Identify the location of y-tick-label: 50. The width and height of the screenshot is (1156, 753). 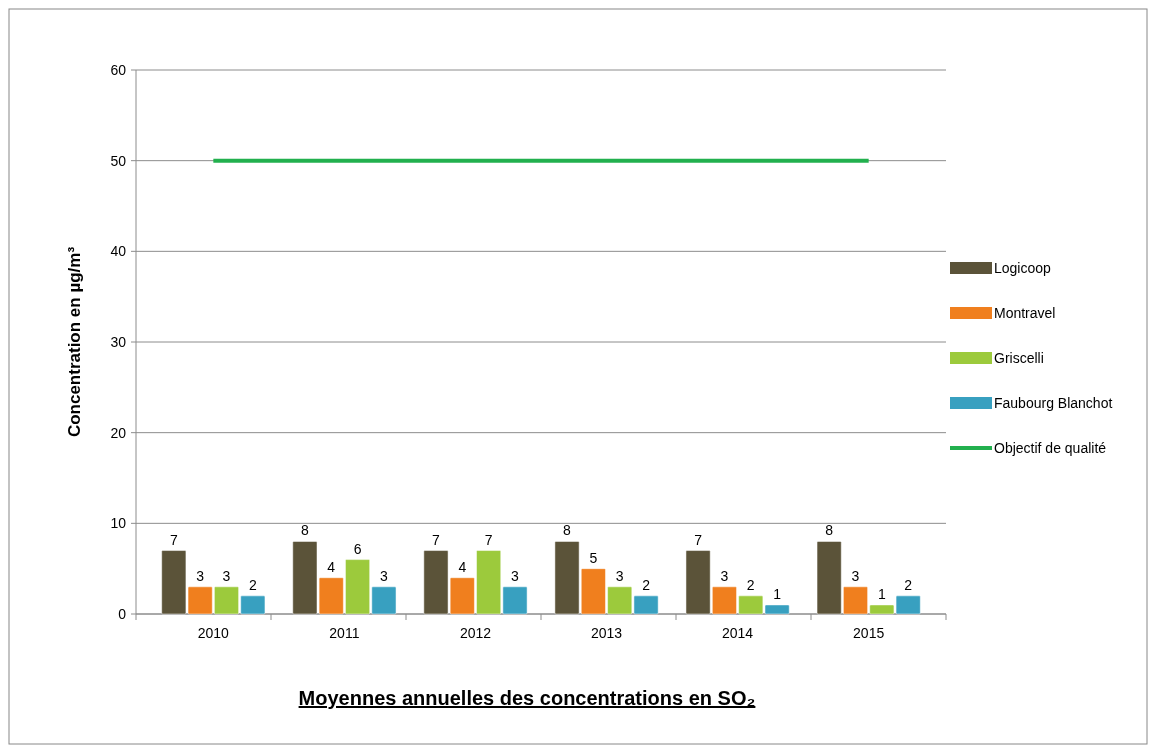
(118, 160).